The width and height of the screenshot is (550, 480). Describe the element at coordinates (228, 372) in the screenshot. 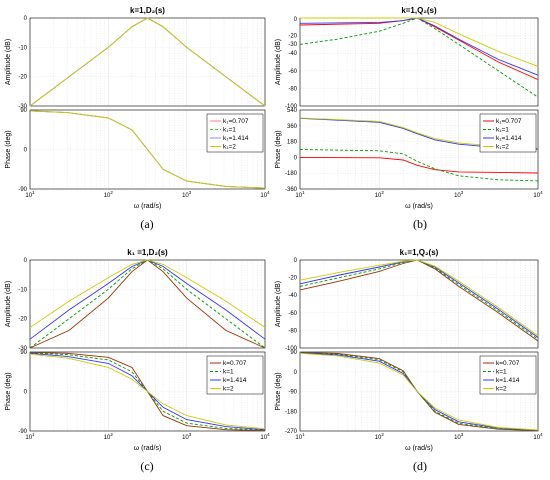

I see `legend-label: k=1` at that location.